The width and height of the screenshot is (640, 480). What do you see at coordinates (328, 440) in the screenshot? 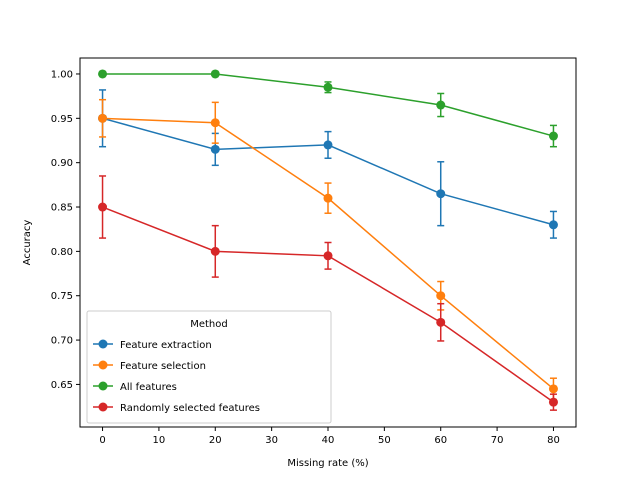
I see `x-tick-label: 40` at bounding box center [328, 440].